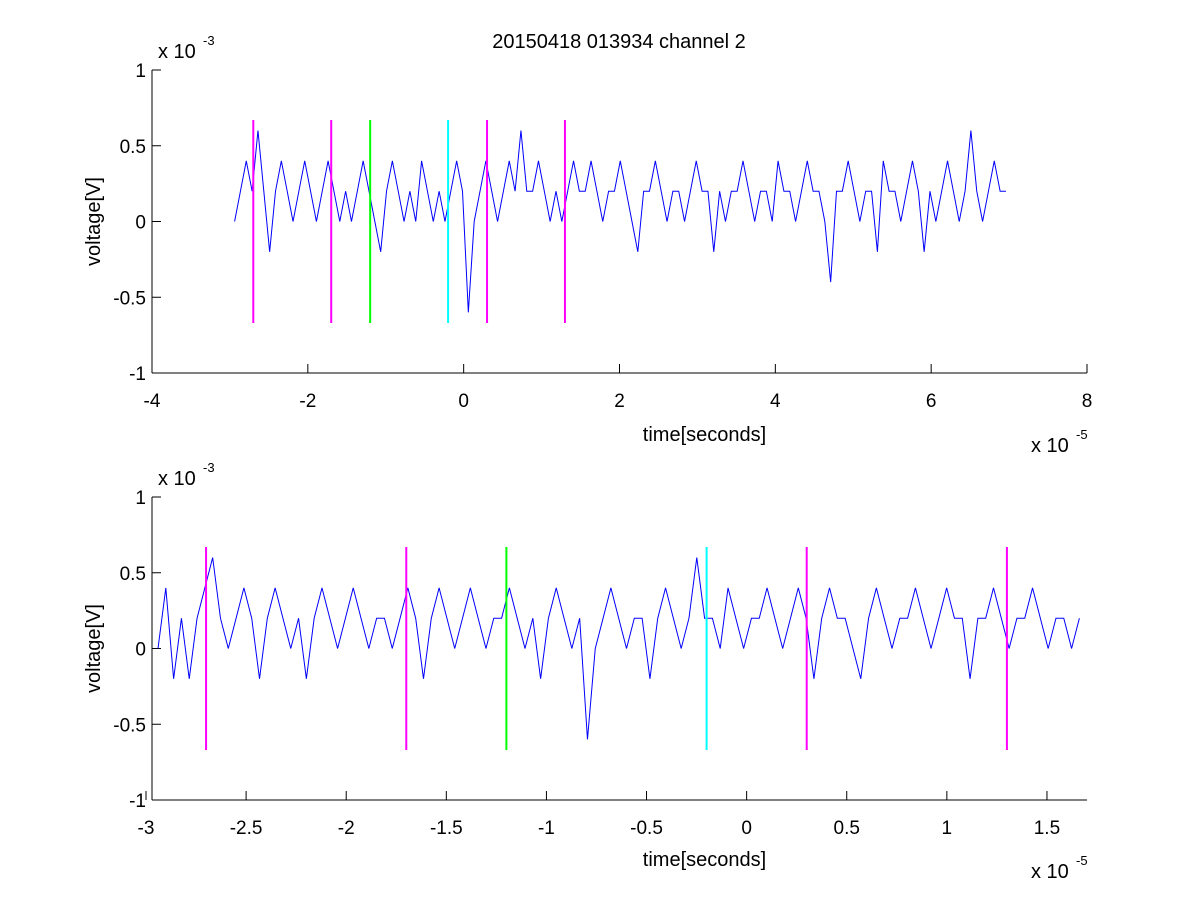 The image size is (1200, 901). Describe the element at coordinates (446, 828) in the screenshot. I see `x-tick-label: -1.5` at that location.